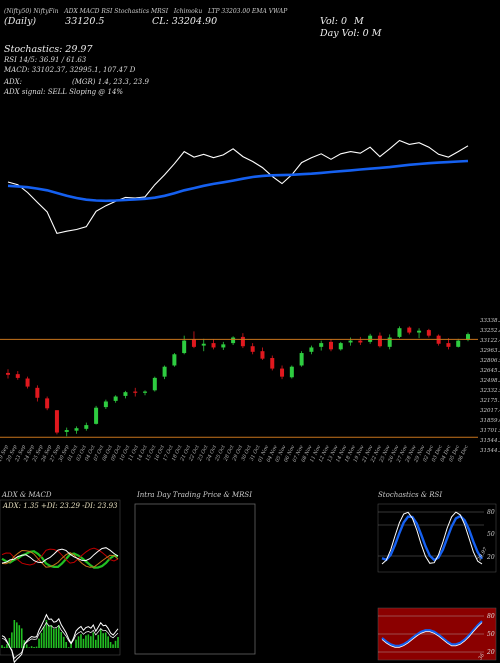 The height and width of the screenshot is (663, 500). Describe the element at coordinates (13, 82) in the screenshot. I see `adx-line: ADX:` at that location.